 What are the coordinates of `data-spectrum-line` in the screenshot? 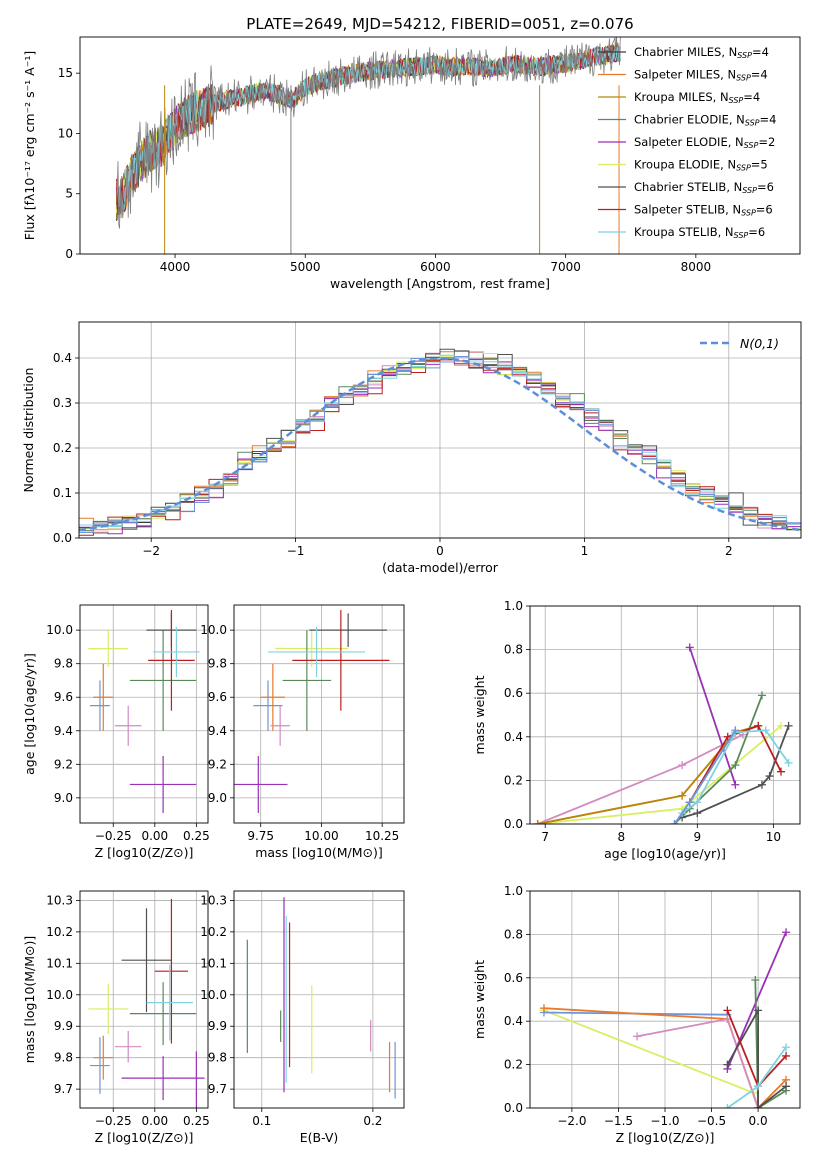 It's located at (368, 133).